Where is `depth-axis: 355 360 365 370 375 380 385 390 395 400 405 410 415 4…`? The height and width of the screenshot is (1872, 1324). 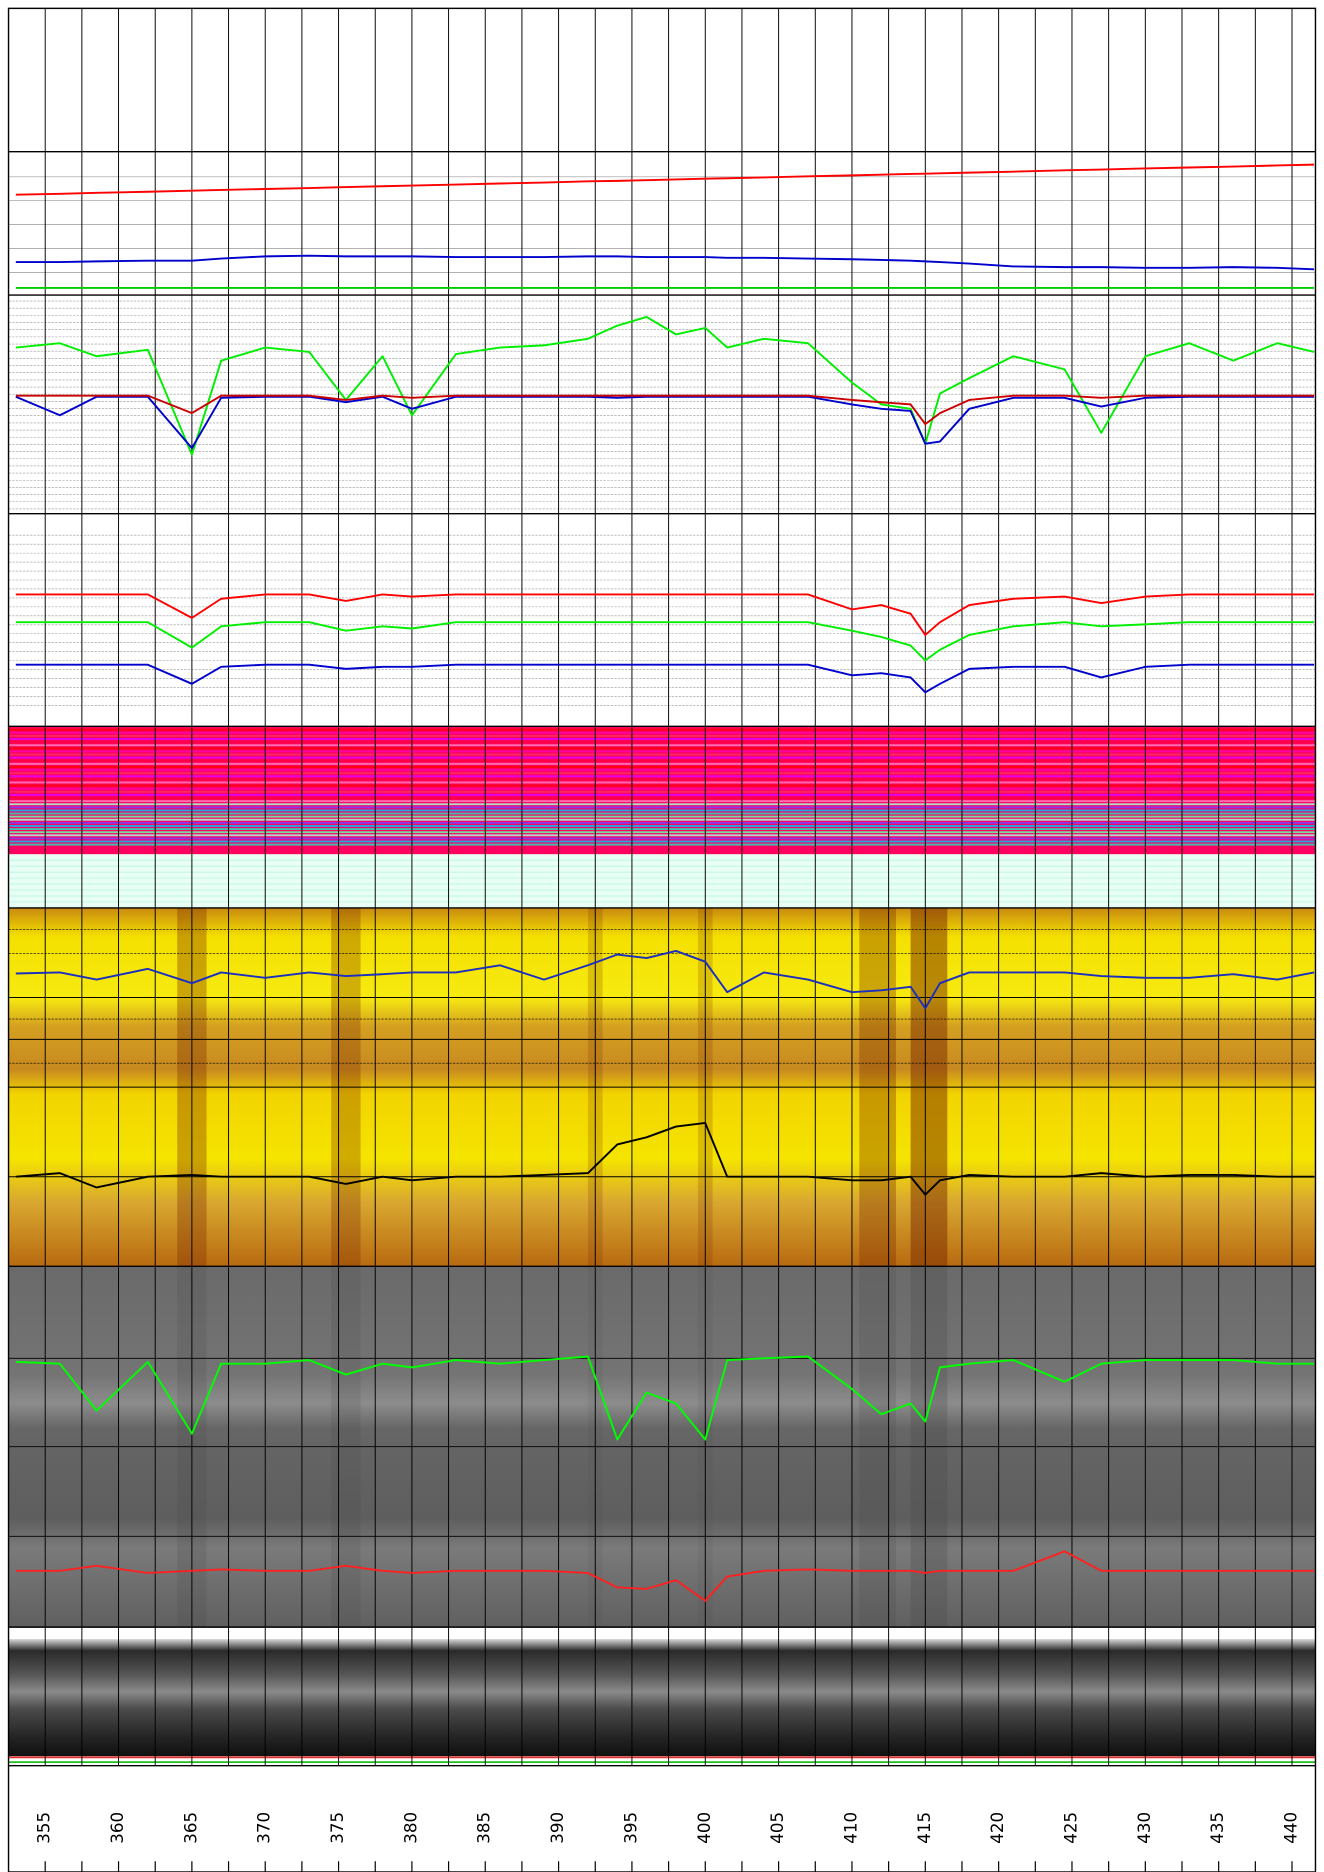
depth-axis: 355 360 365 370 375 380 385 390 395 400 405 410 415 4… is located at coordinates (667, 1842).